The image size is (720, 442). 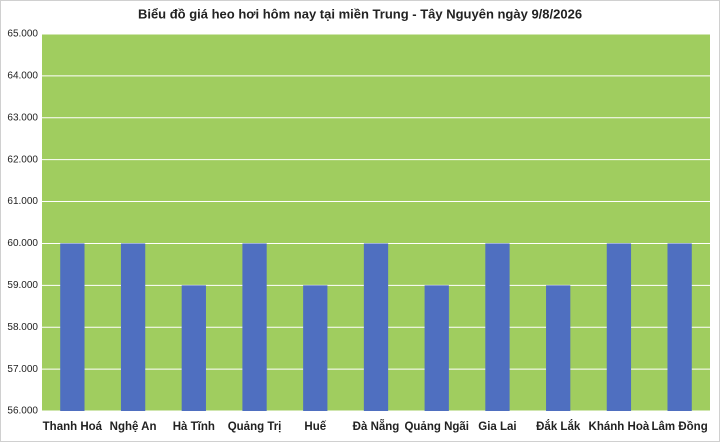 What do you see at coordinates (22, 285) in the screenshot?
I see `y-tick-label: 59.000` at bounding box center [22, 285].